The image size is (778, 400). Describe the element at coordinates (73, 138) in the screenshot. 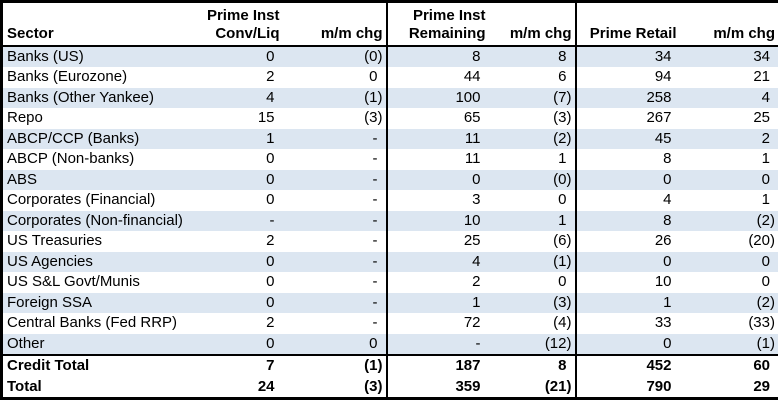

I see `sector-label: ABCP/CCP (Banks)` at that location.